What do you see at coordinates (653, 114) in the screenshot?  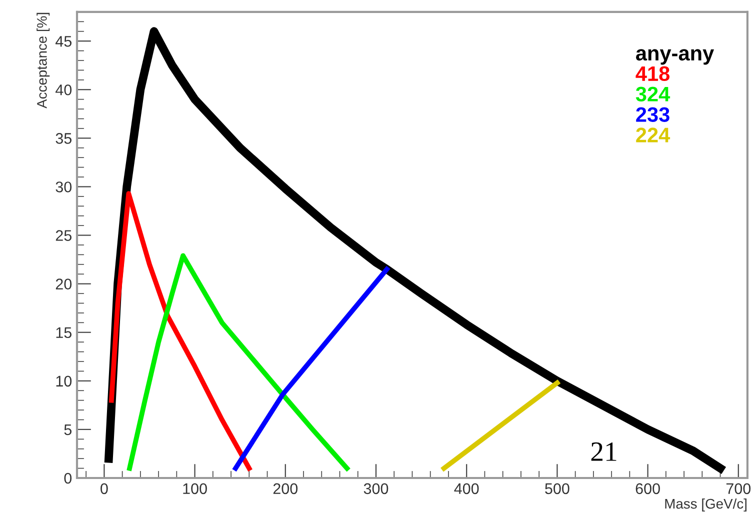 I see `text: 233` at bounding box center [653, 114].